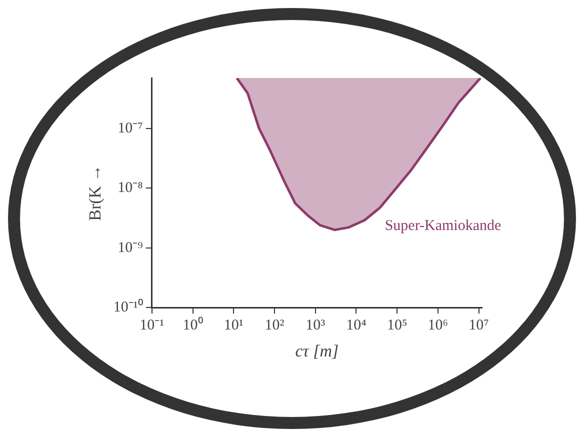  I want to click on x-tick-label: 10¹, so click(234, 326).